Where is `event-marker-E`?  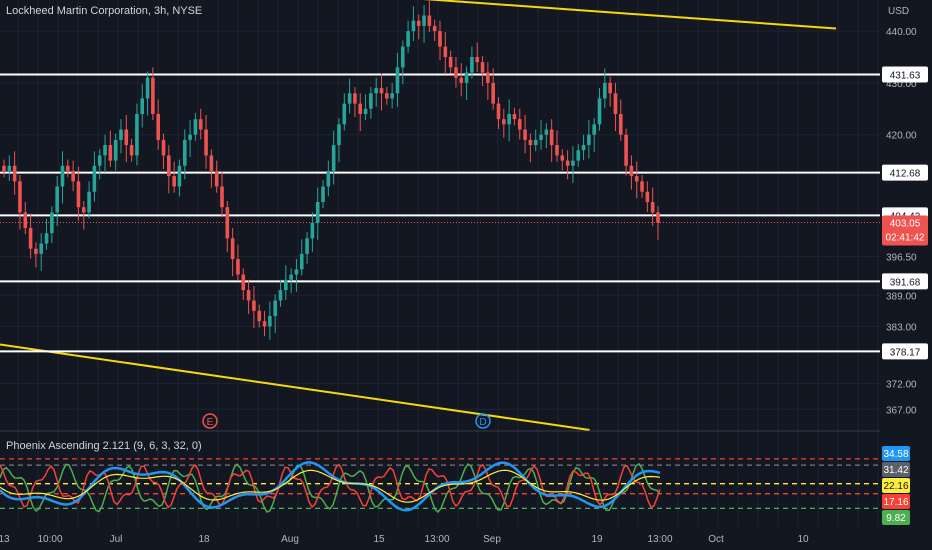
event-marker-E is located at coordinates (210, 421).